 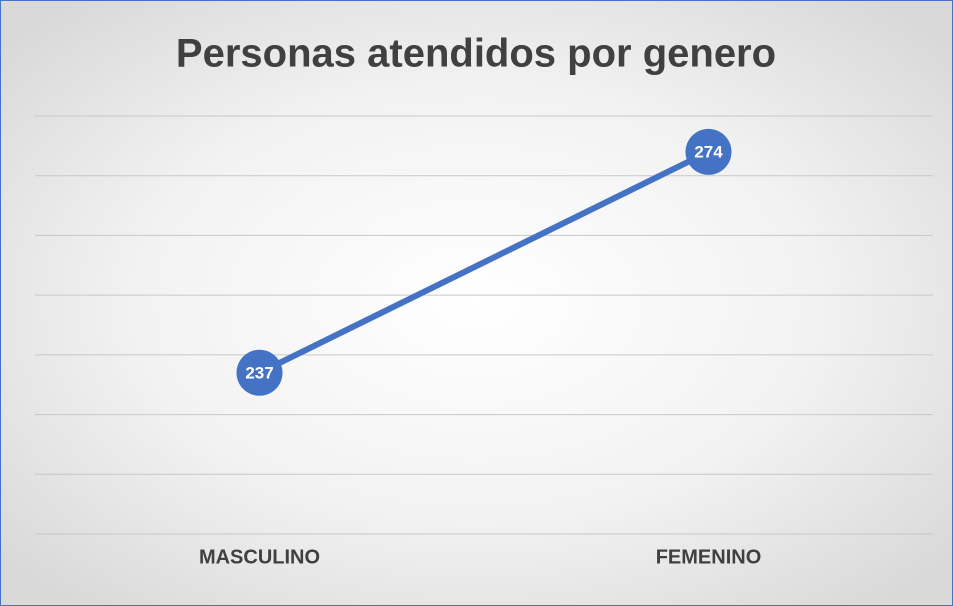 I want to click on data-label: 237, so click(x=259, y=372).